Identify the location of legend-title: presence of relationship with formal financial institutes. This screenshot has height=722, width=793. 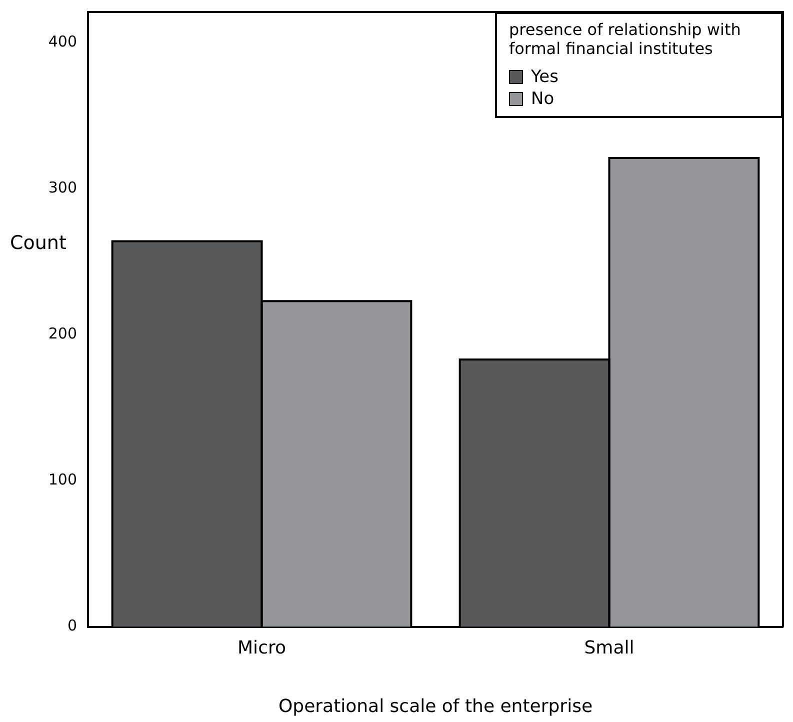
(625, 39).